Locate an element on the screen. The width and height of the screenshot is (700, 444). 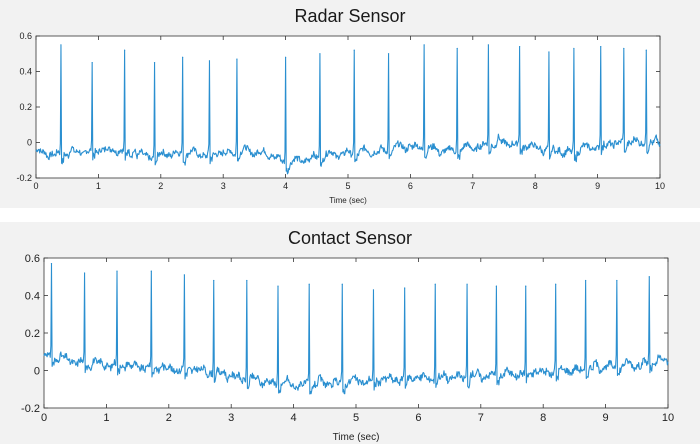
chart-title: Contact Sensor is located at coordinates (350, 238).